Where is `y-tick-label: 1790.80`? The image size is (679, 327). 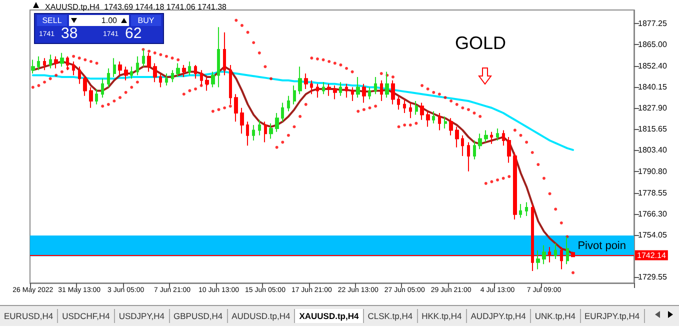
y-tick-label: 1790.80 is located at coordinates (653, 171).